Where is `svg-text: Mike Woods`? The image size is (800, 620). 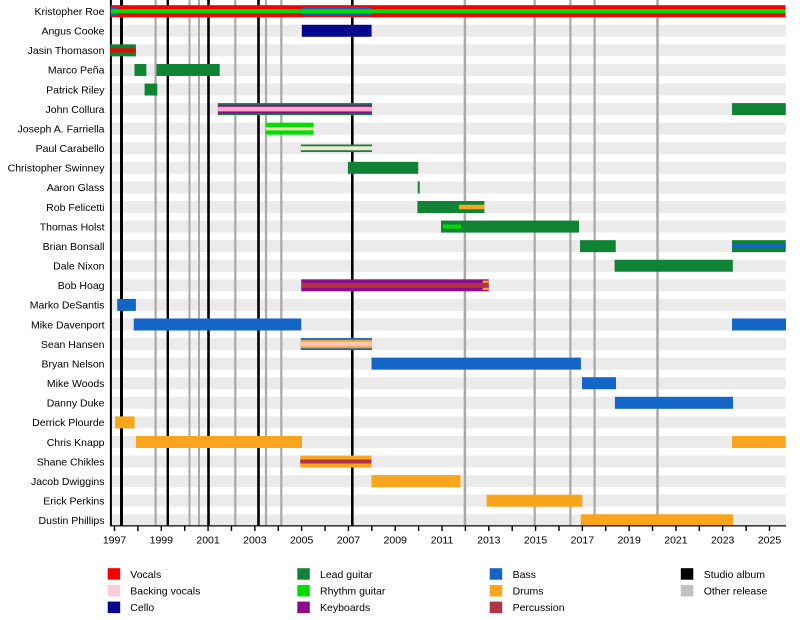 svg-text: Mike Woods is located at coordinates (76, 384).